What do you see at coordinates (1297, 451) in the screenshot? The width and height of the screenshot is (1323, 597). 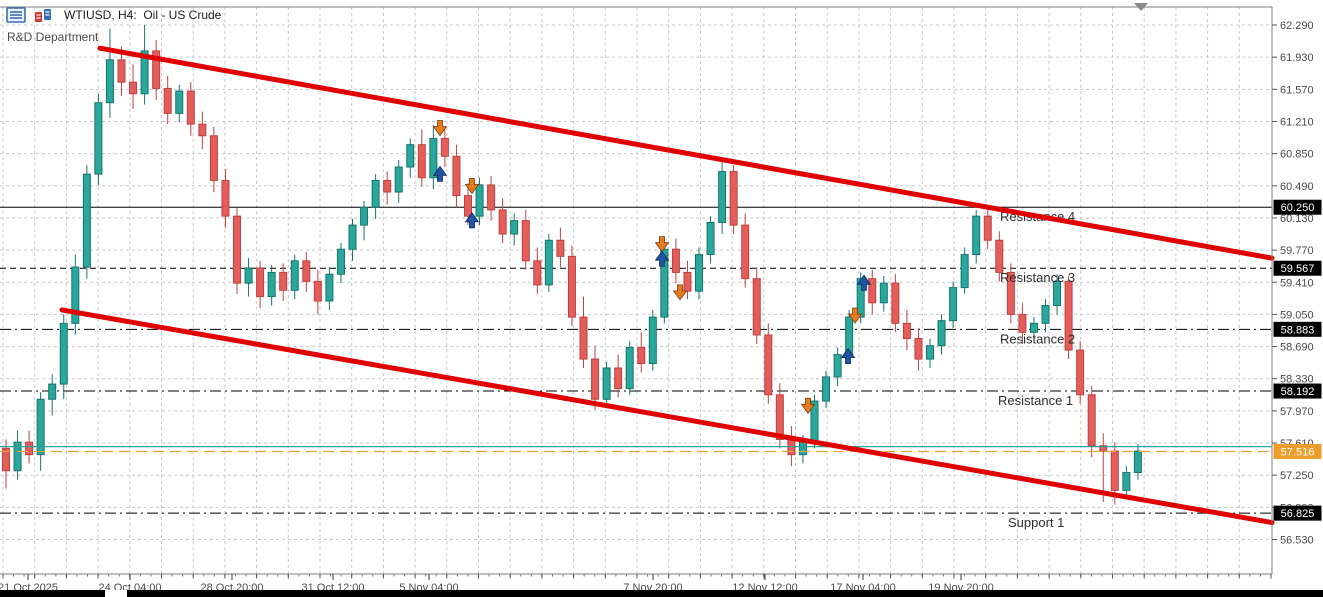 I see `current-price-tag` at bounding box center [1297, 451].